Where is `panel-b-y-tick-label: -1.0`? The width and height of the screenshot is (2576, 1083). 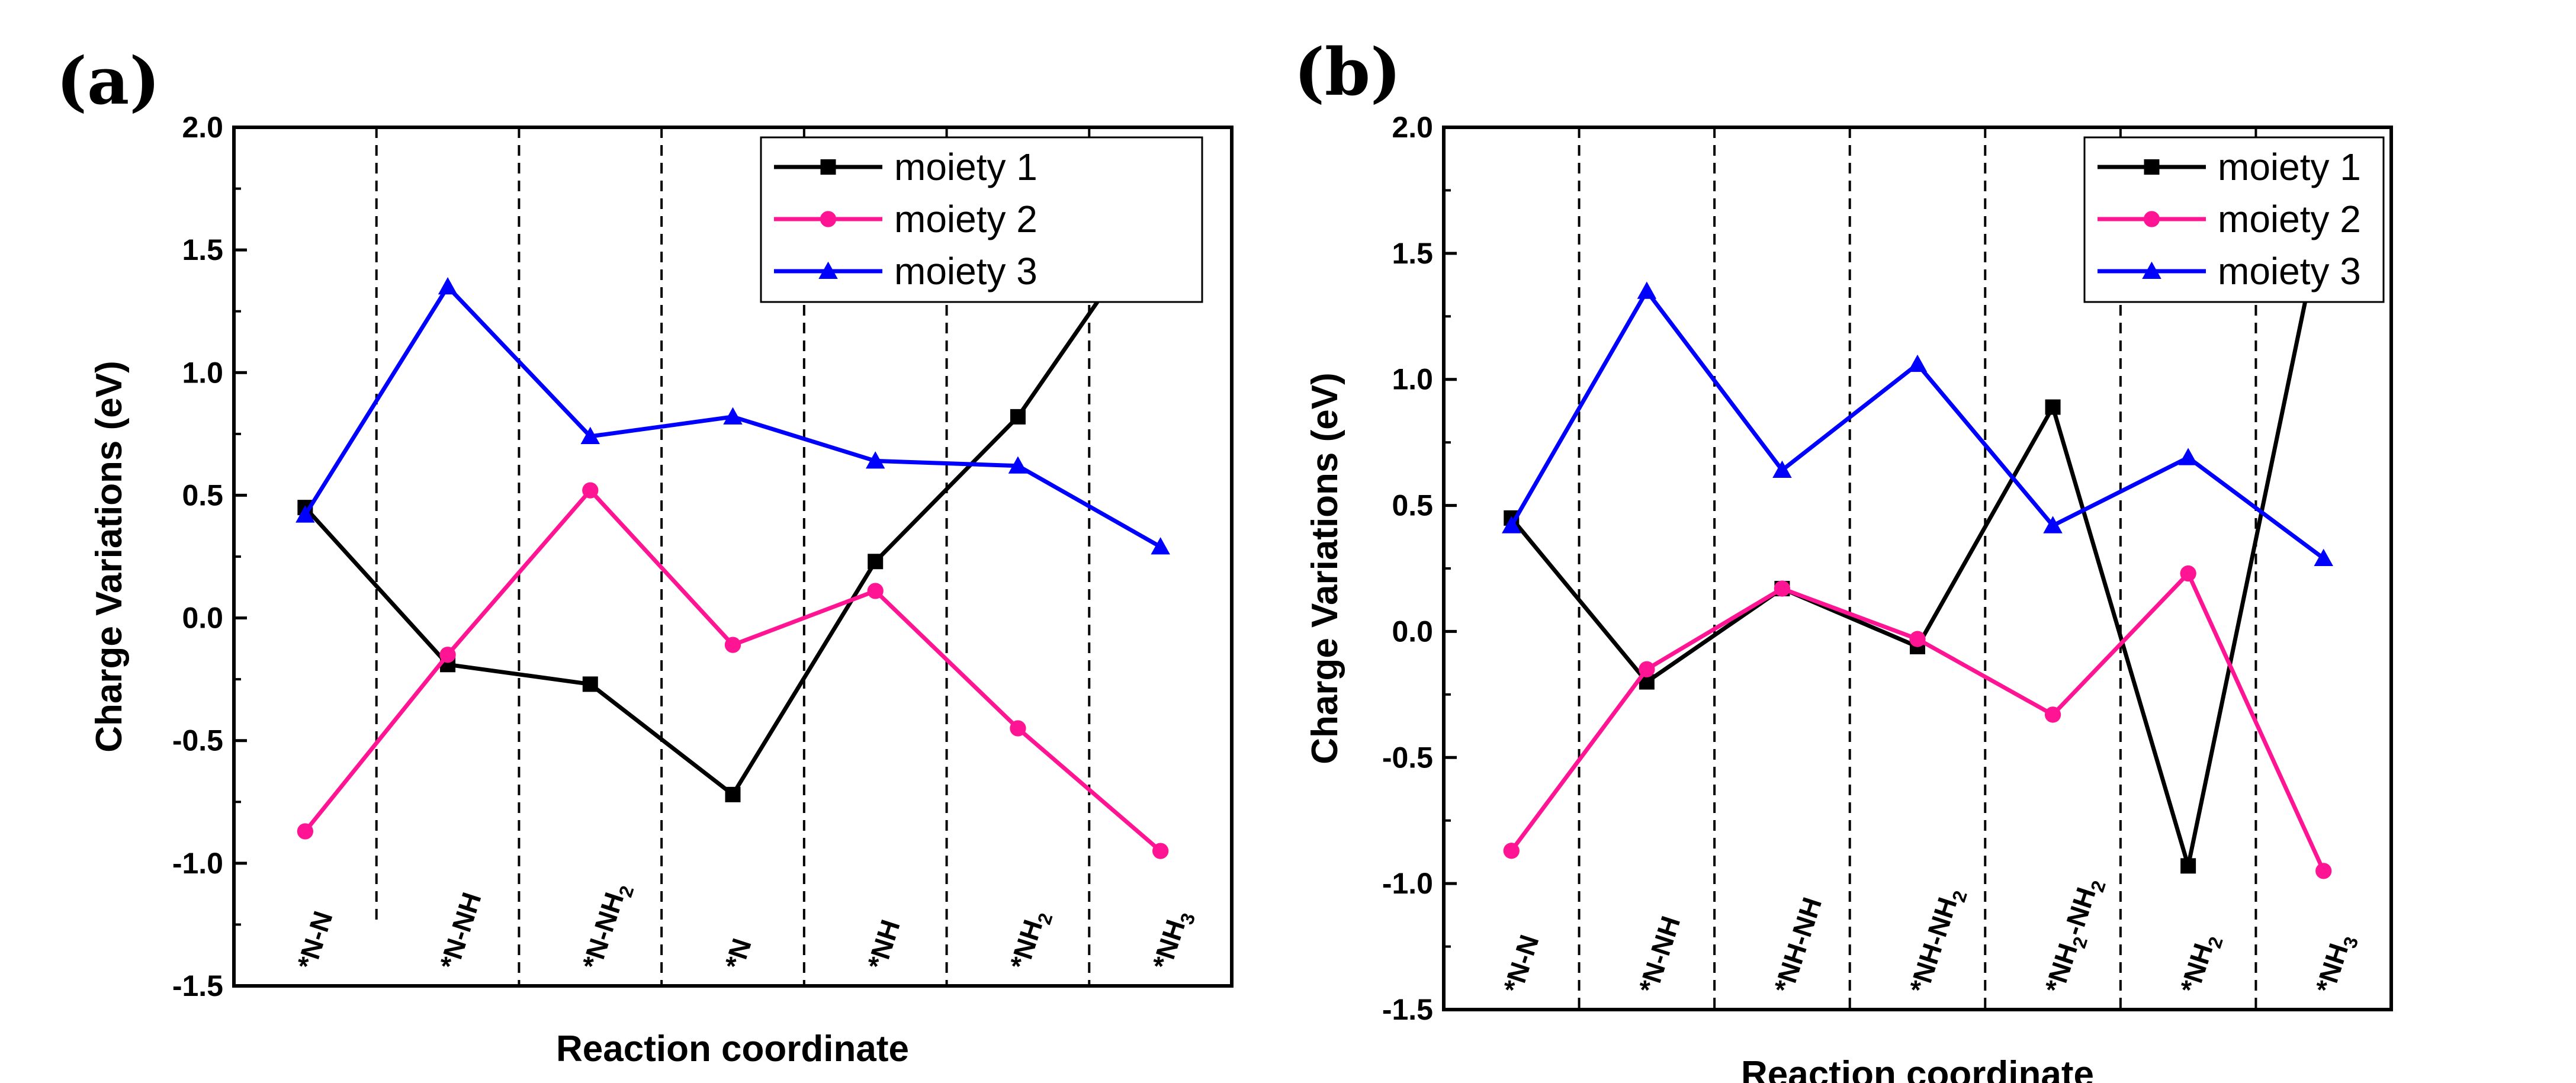
panel-b-y-tick-label: -1.0 is located at coordinates (1407, 884).